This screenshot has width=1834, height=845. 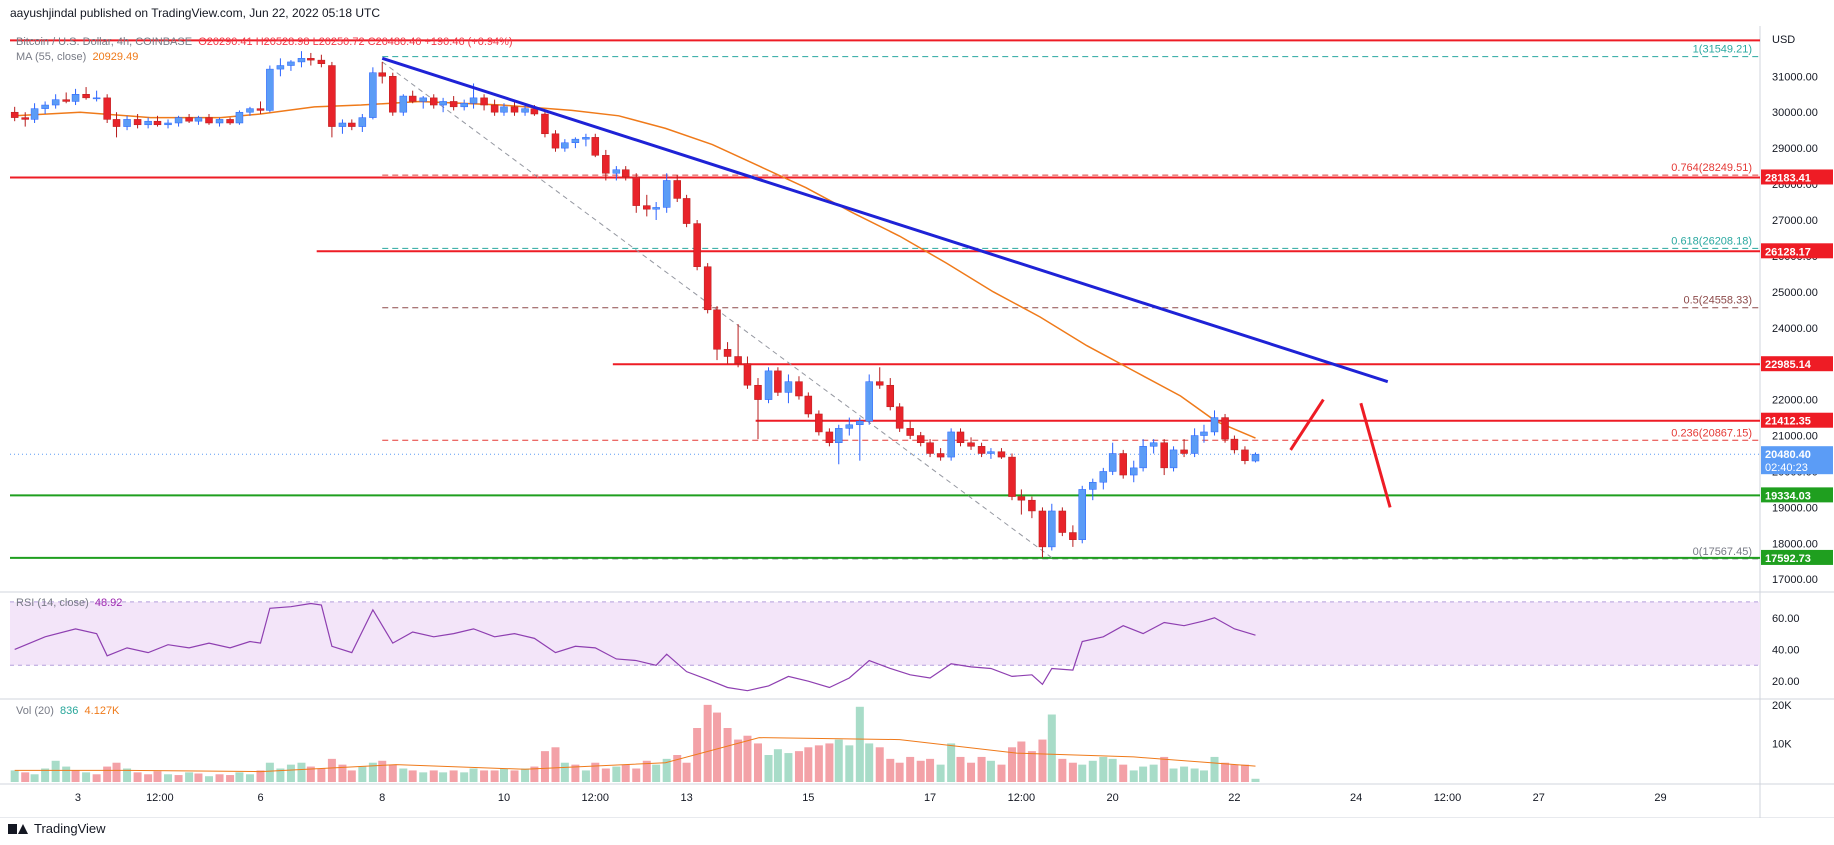 I want to click on time-tick-label: 13, so click(x=686, y=798).